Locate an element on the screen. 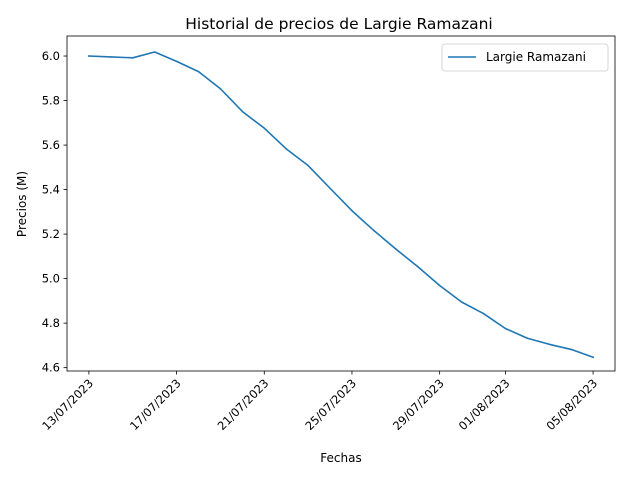  x-axis-label: Fechas is located at coordinates (340, 458).